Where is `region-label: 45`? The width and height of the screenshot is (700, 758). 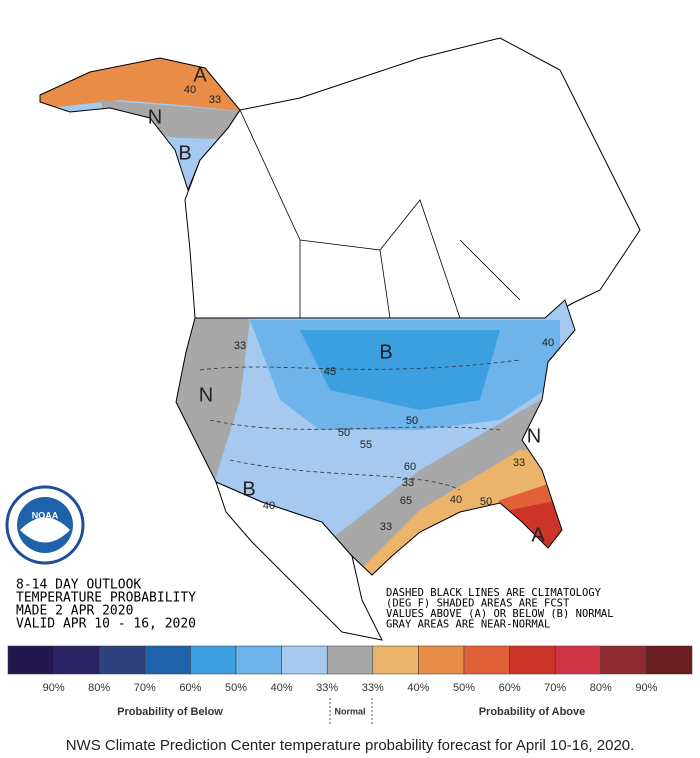
region-label: 45 is located at coordinates (330, 372).